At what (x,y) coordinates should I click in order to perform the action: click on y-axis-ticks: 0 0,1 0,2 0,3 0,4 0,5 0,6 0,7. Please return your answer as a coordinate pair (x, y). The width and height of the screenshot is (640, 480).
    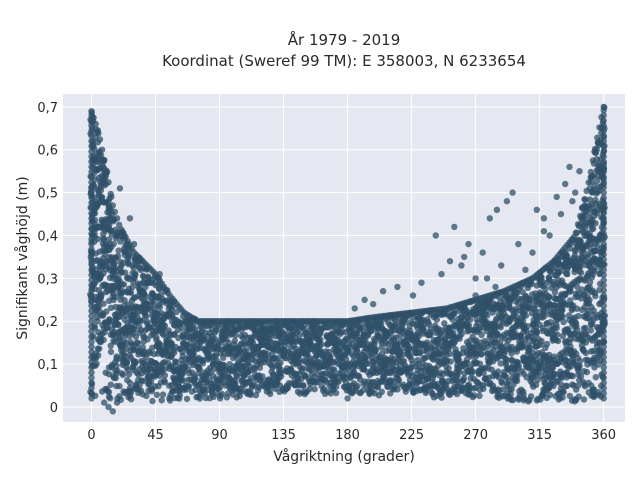
    Looking at the image, I should click on (47, 258).